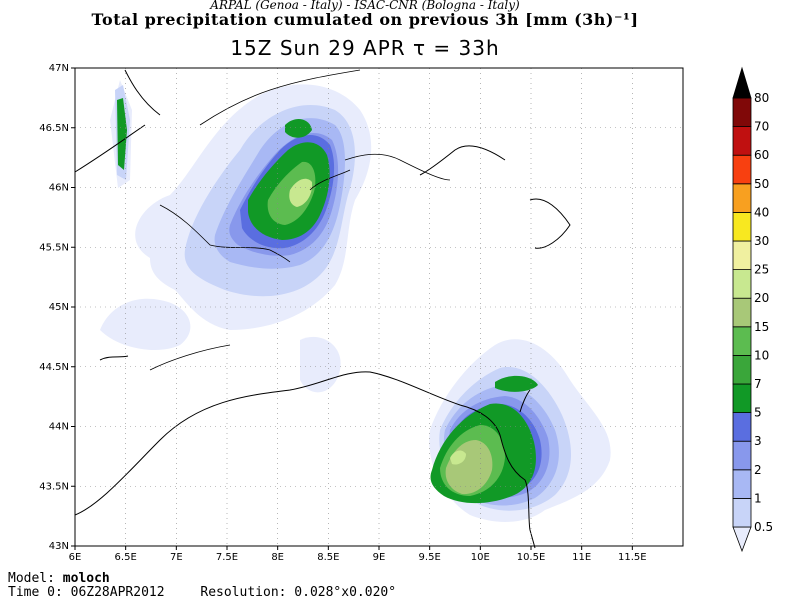 This screenshot has width=800, height=600. I want to click on colorbar-label: 2, so click(758, 470).